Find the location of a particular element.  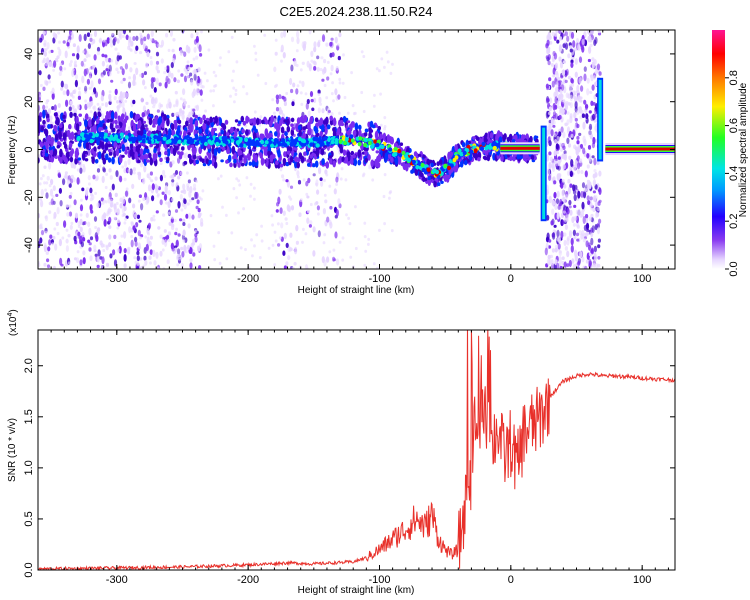

spectrogram-y-axis-label: Frequency (Hz) is located at coordinates (12, 150).